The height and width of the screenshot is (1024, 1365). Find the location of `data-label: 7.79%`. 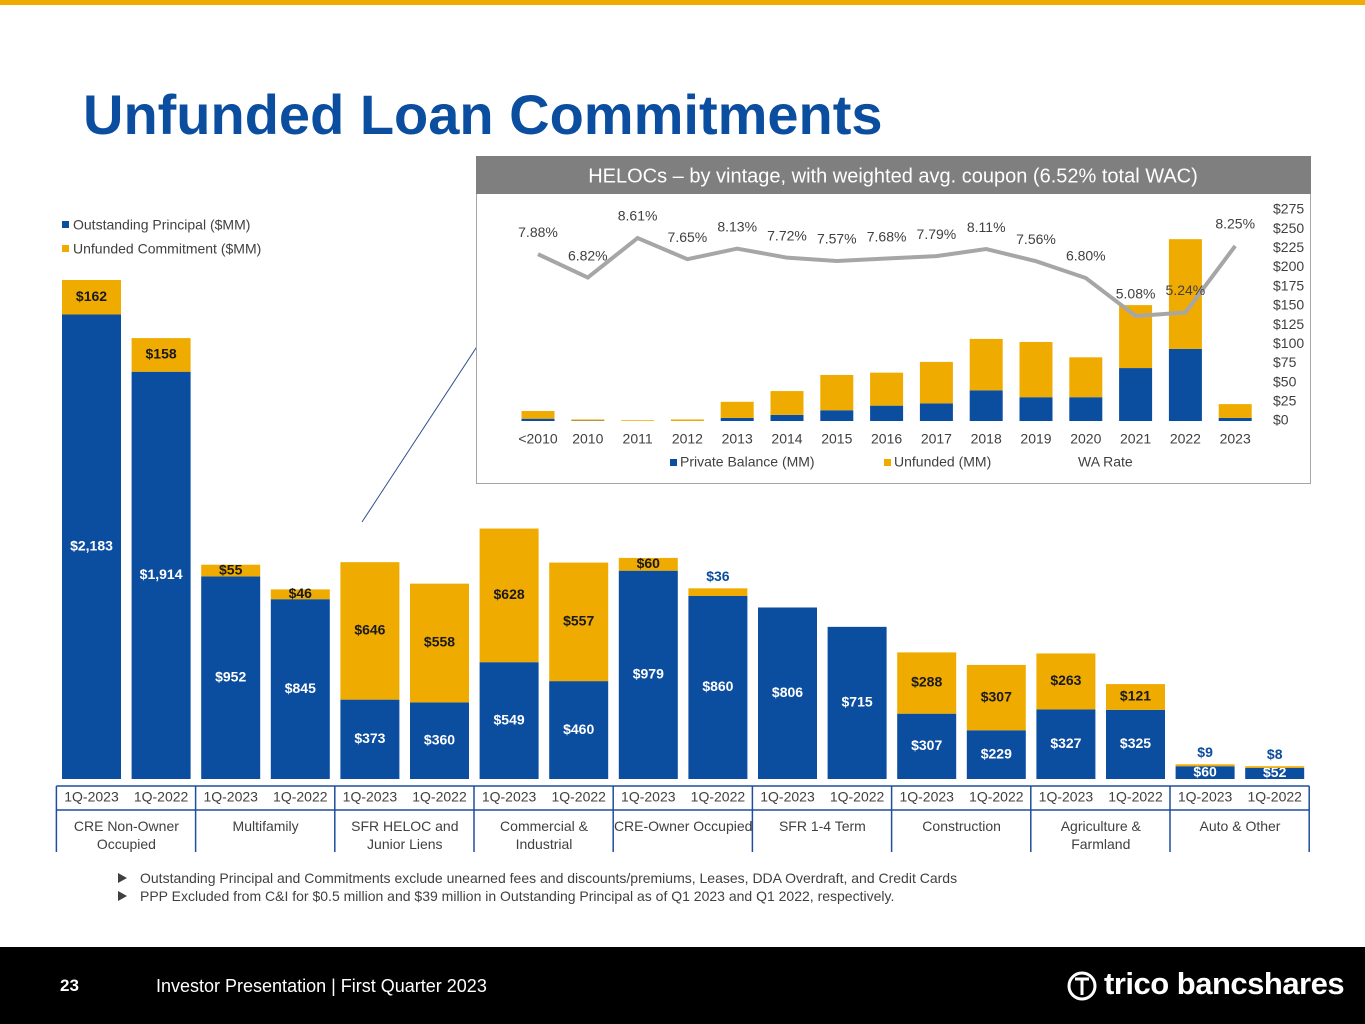

data-label: 7.79% is located at coordinates (937, 234).